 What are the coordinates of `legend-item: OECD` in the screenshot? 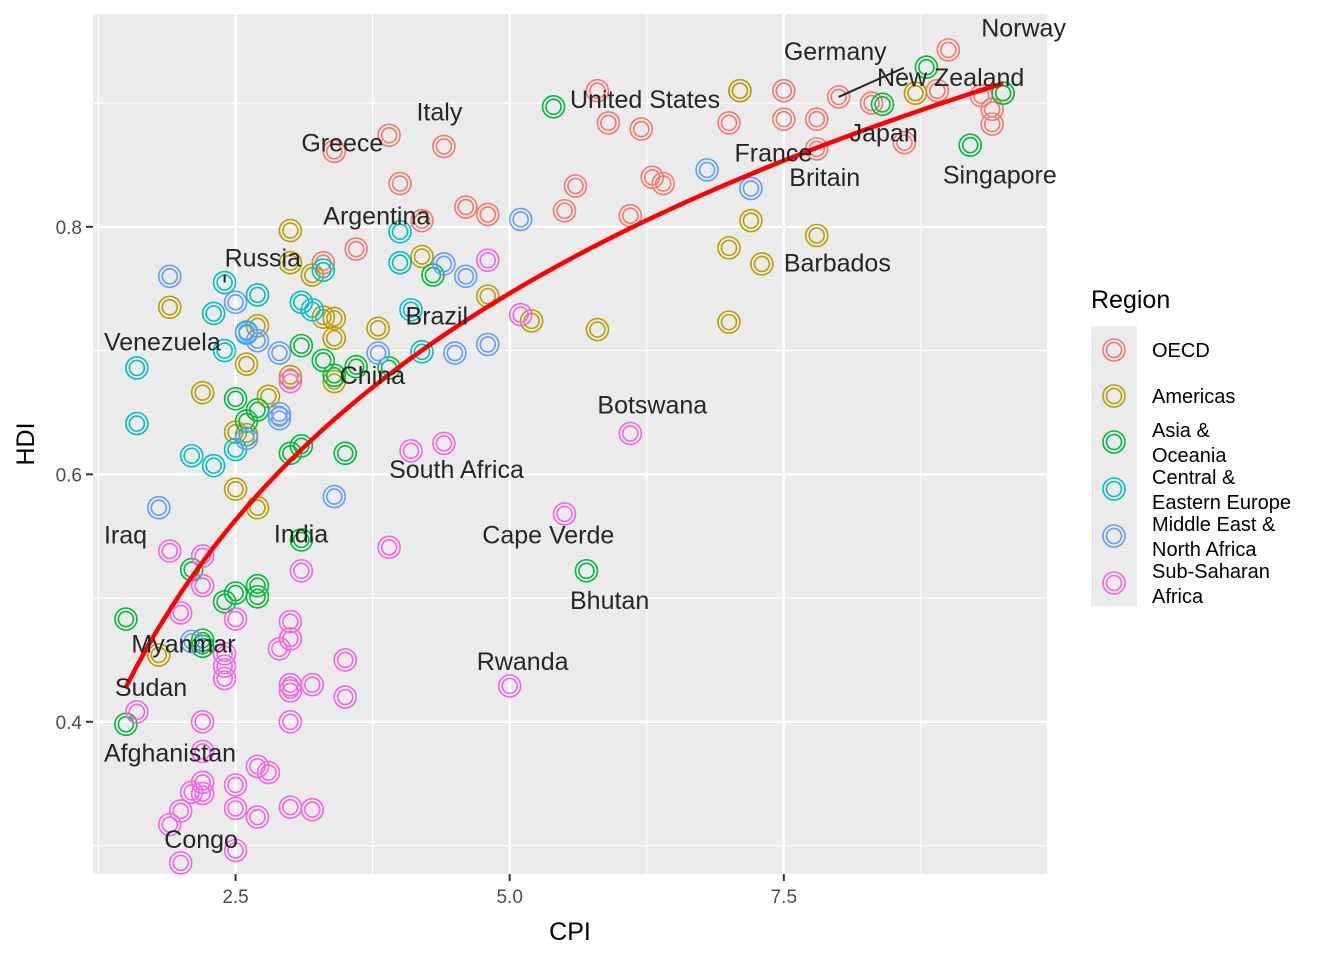 It's located at (1156, 350).